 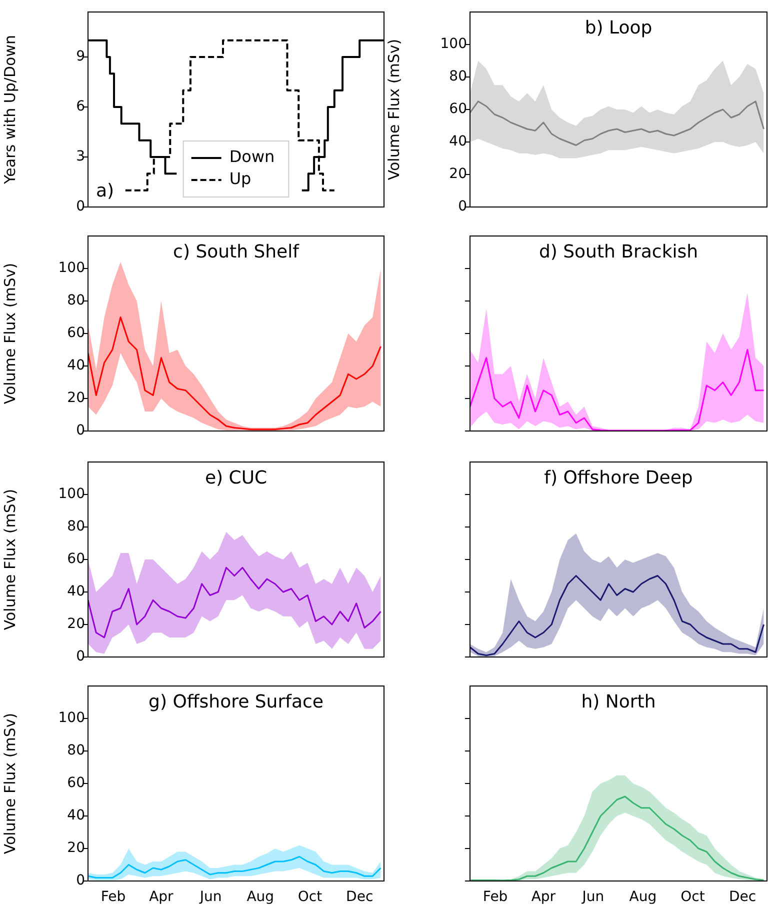 What do you see at coordinates (9, 110) in the screenshot?
I see `y-axis-title: Years with Up/Down` at bounding box center [9, 110].